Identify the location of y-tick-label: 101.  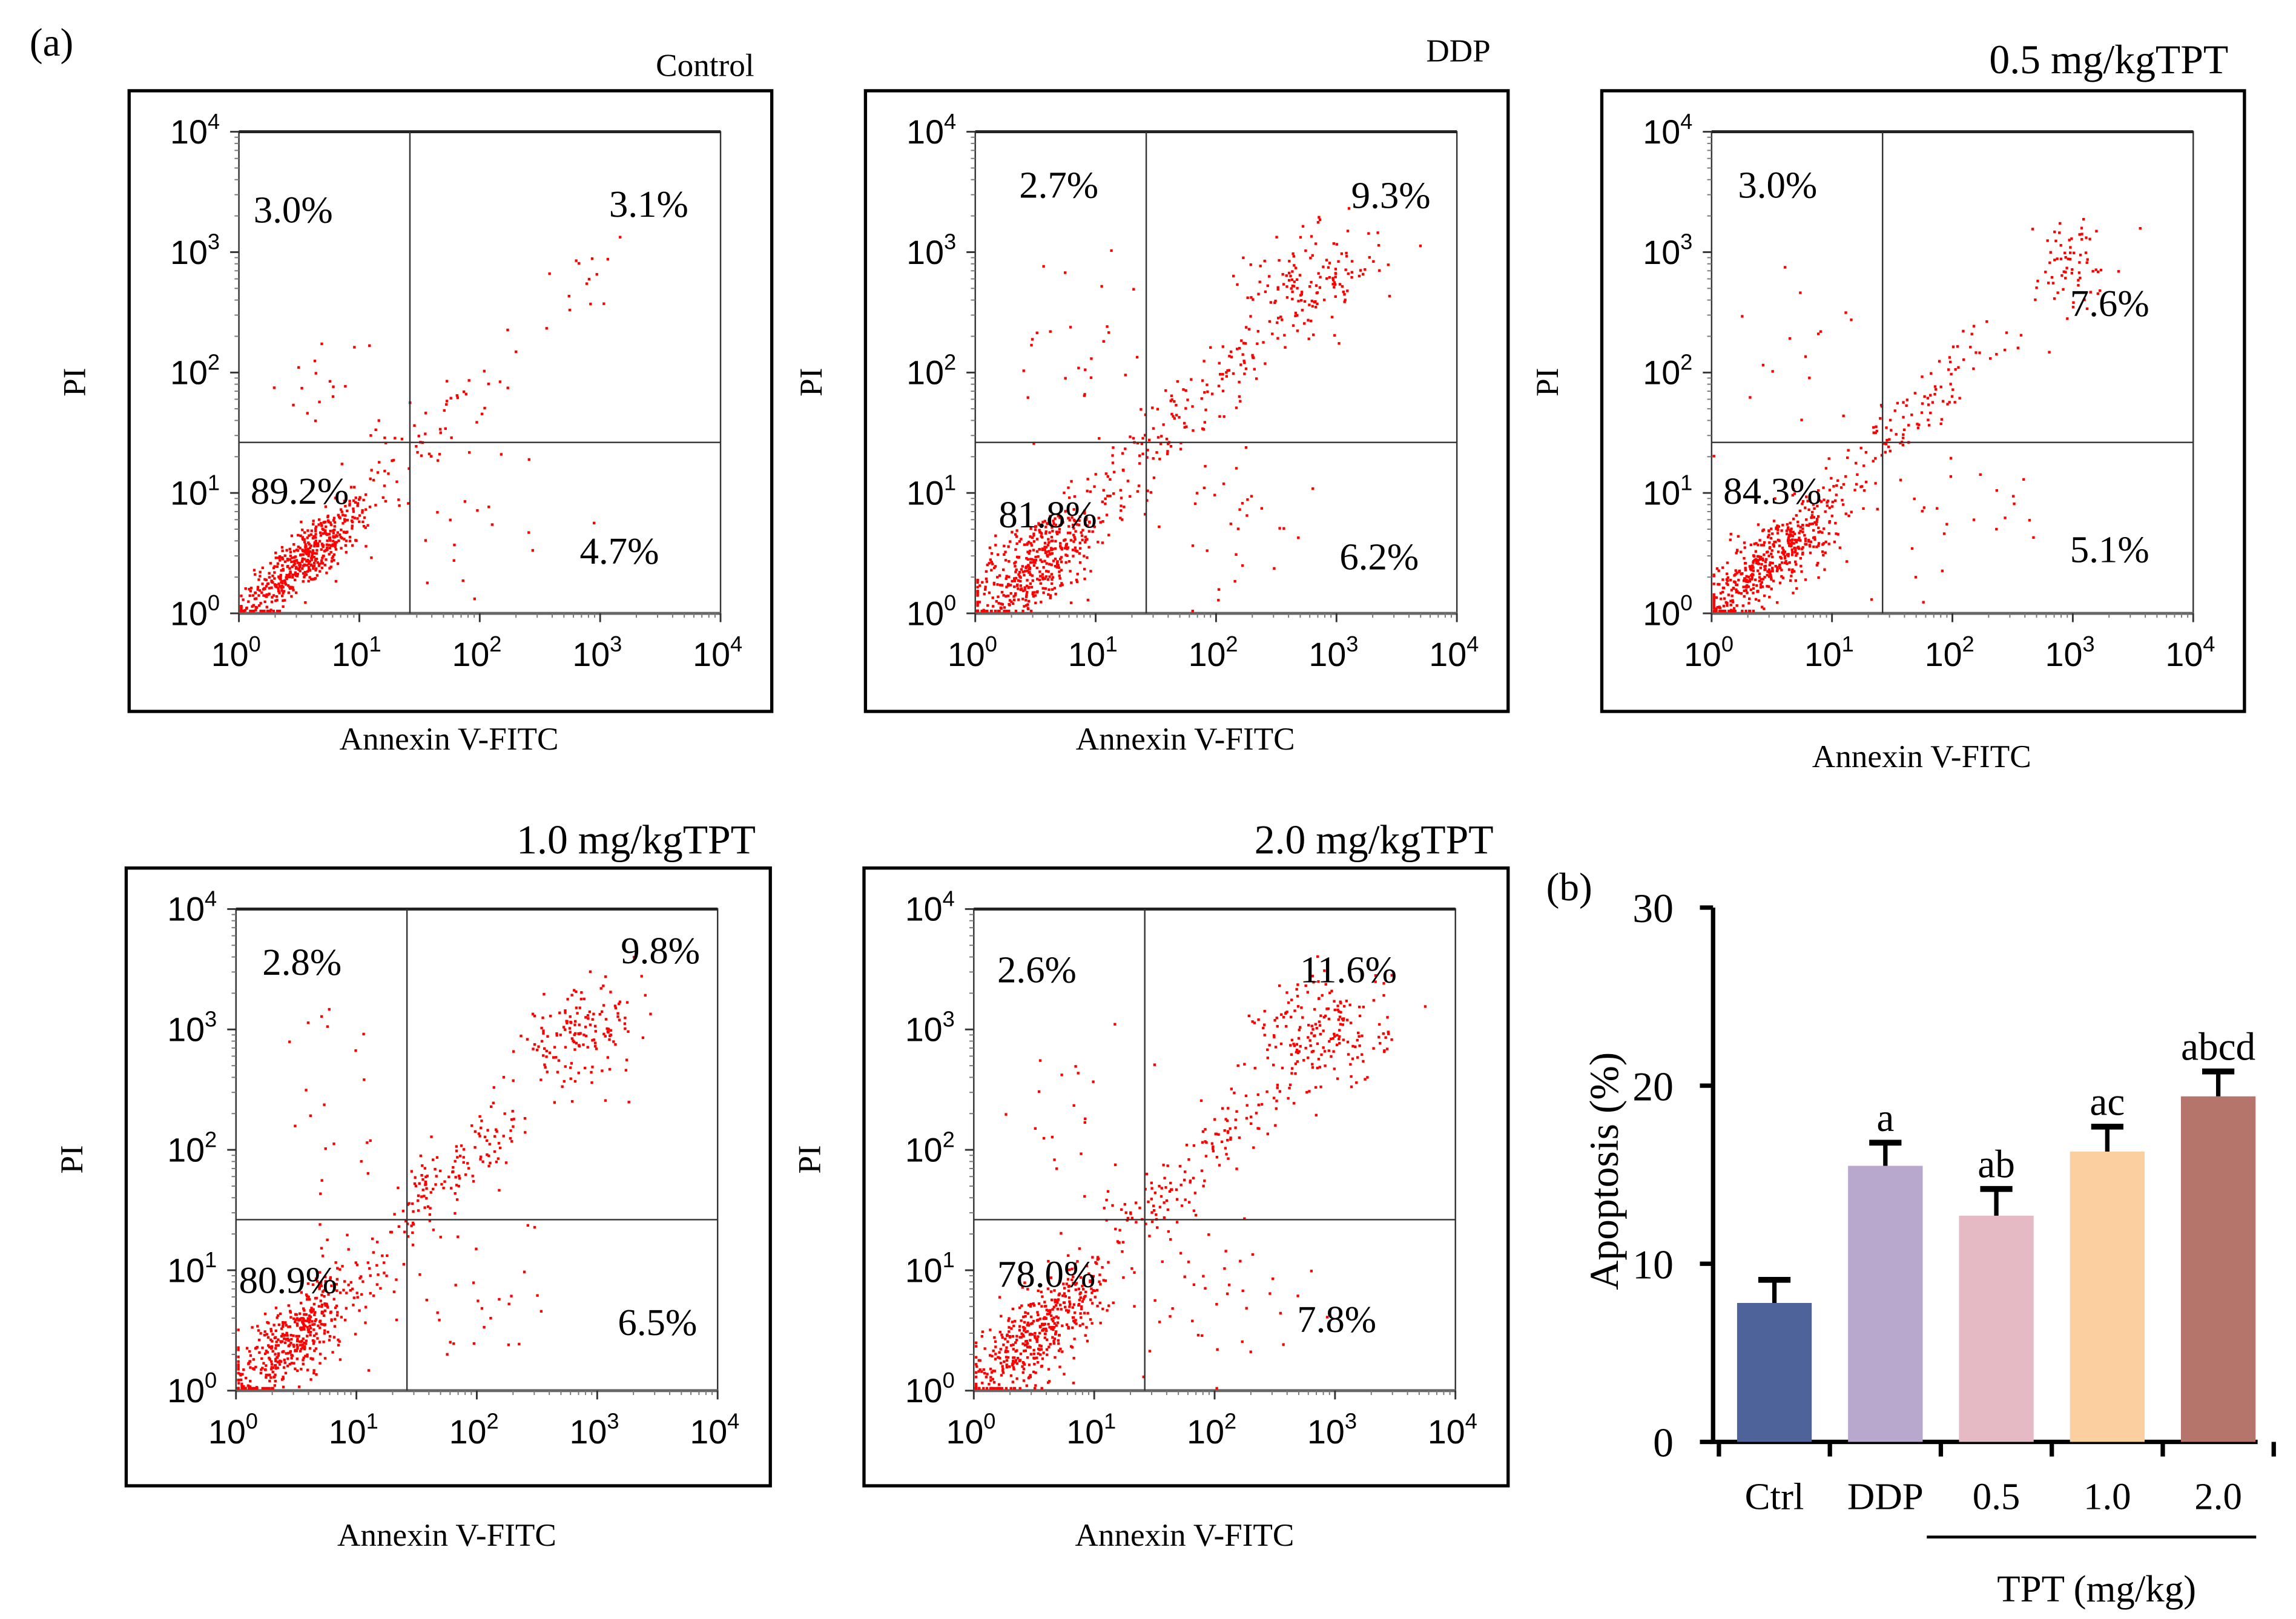
(192, 1268).